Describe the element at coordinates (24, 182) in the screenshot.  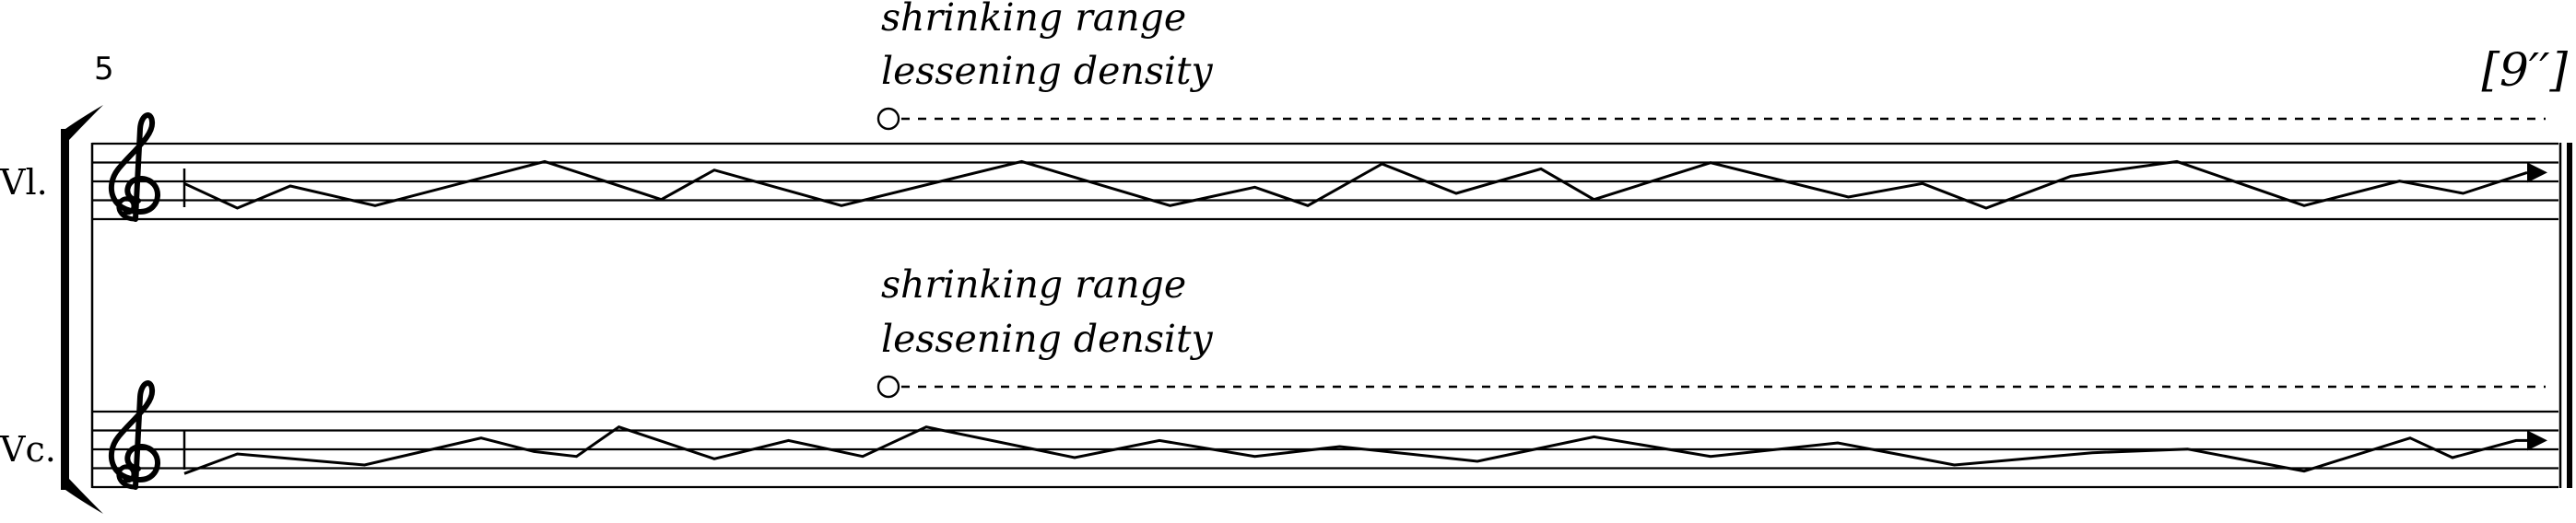
I see `instrument-label: Vl.` at that location.